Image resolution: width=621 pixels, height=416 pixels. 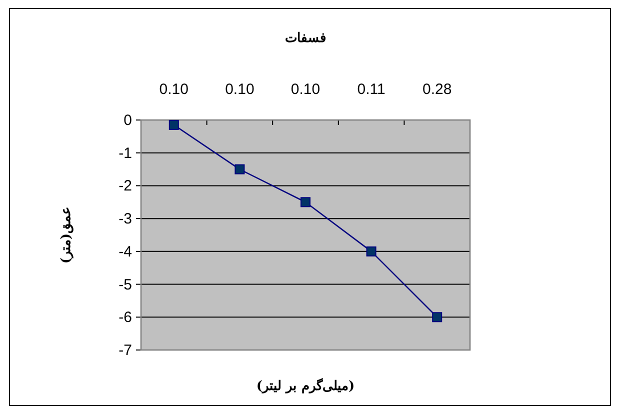 What do you see at coordinates (125, 350) in the screenshot?
I see `y-tick-label: -7` at bounding box center [125, 350].